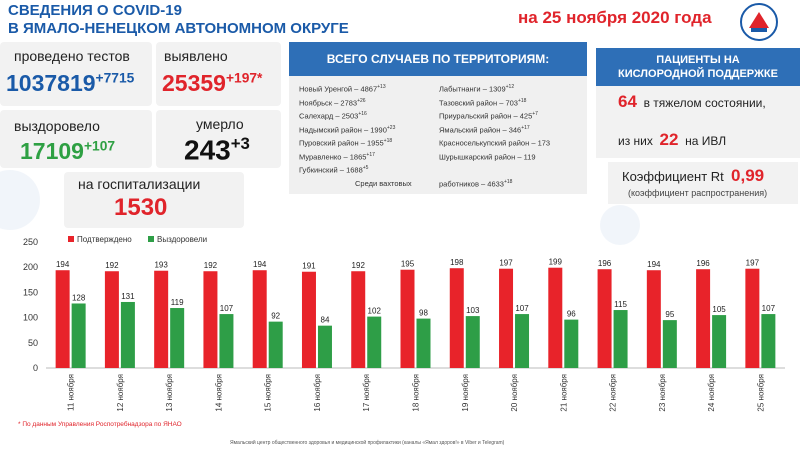 This screenshot has width=800, height=450. I want to click on tests-card: проведено тестов 1037819+7715, so click(76, 74).